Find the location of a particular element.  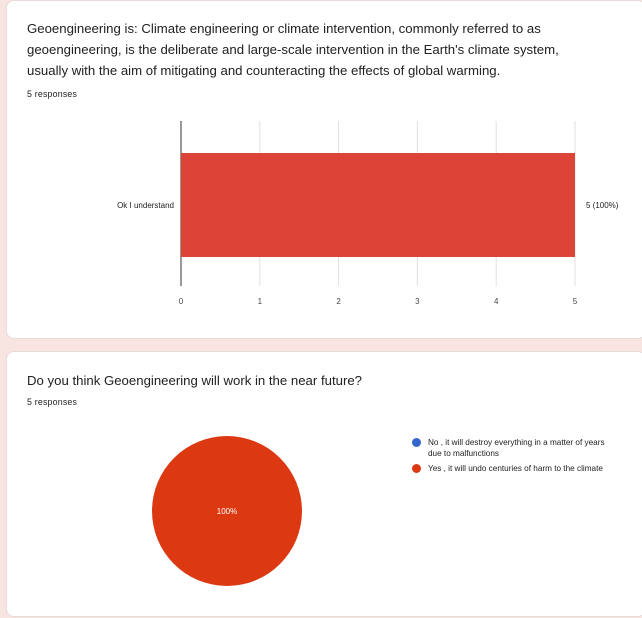

bar-category-label: Ok I understand is located at coordinates (145, 205).